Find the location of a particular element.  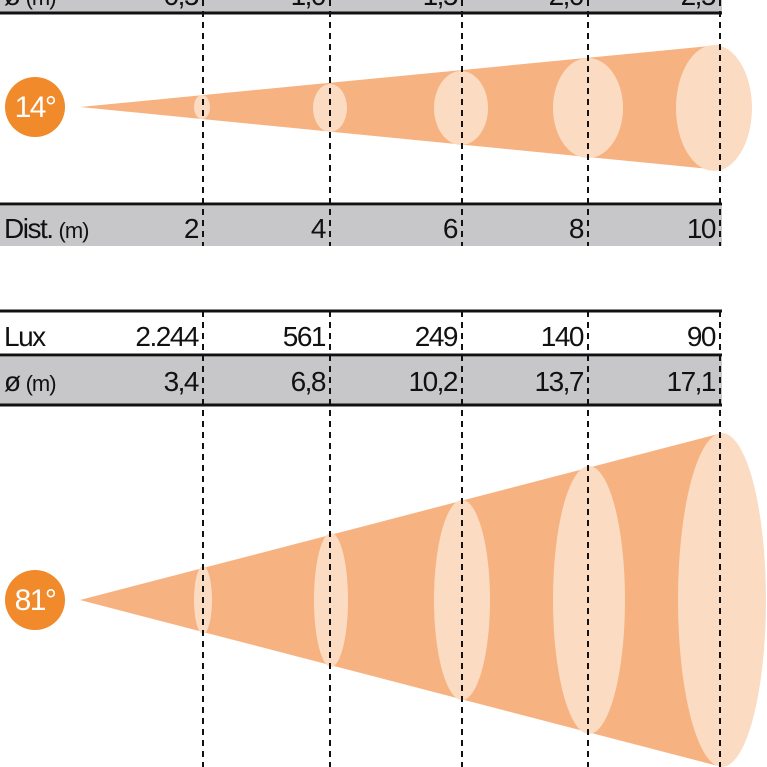

beam-angle: 14° is located at coordinates (35, 107).